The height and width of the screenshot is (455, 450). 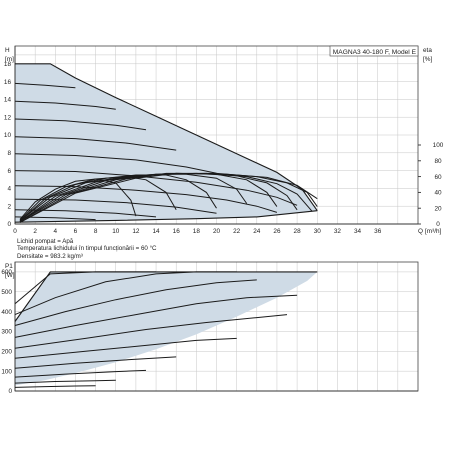 I want to click on flow-tick-label: 22, so click(x=237, y=231).